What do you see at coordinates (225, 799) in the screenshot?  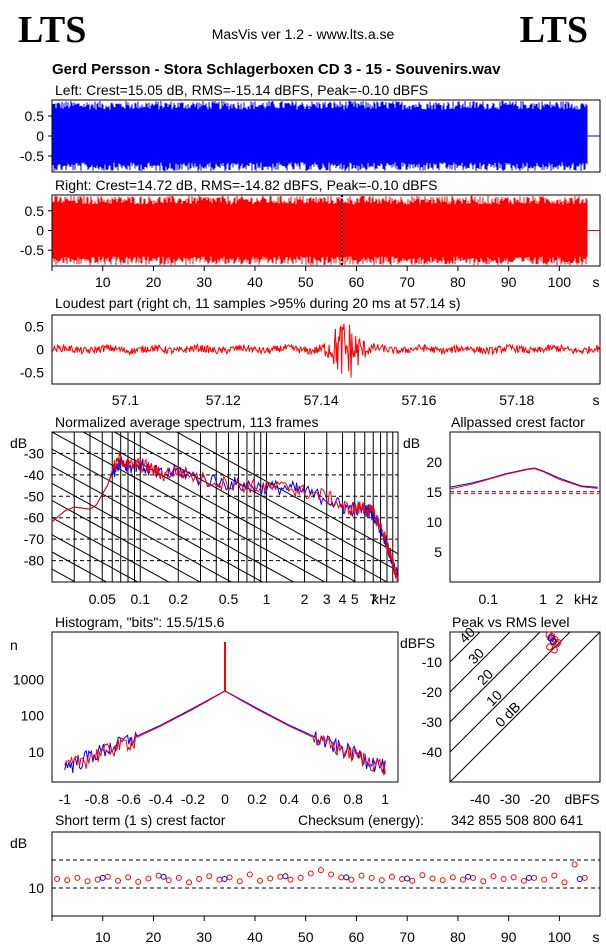 I see `histogram-xtick-label: 0` at bounding box center [225, 799].